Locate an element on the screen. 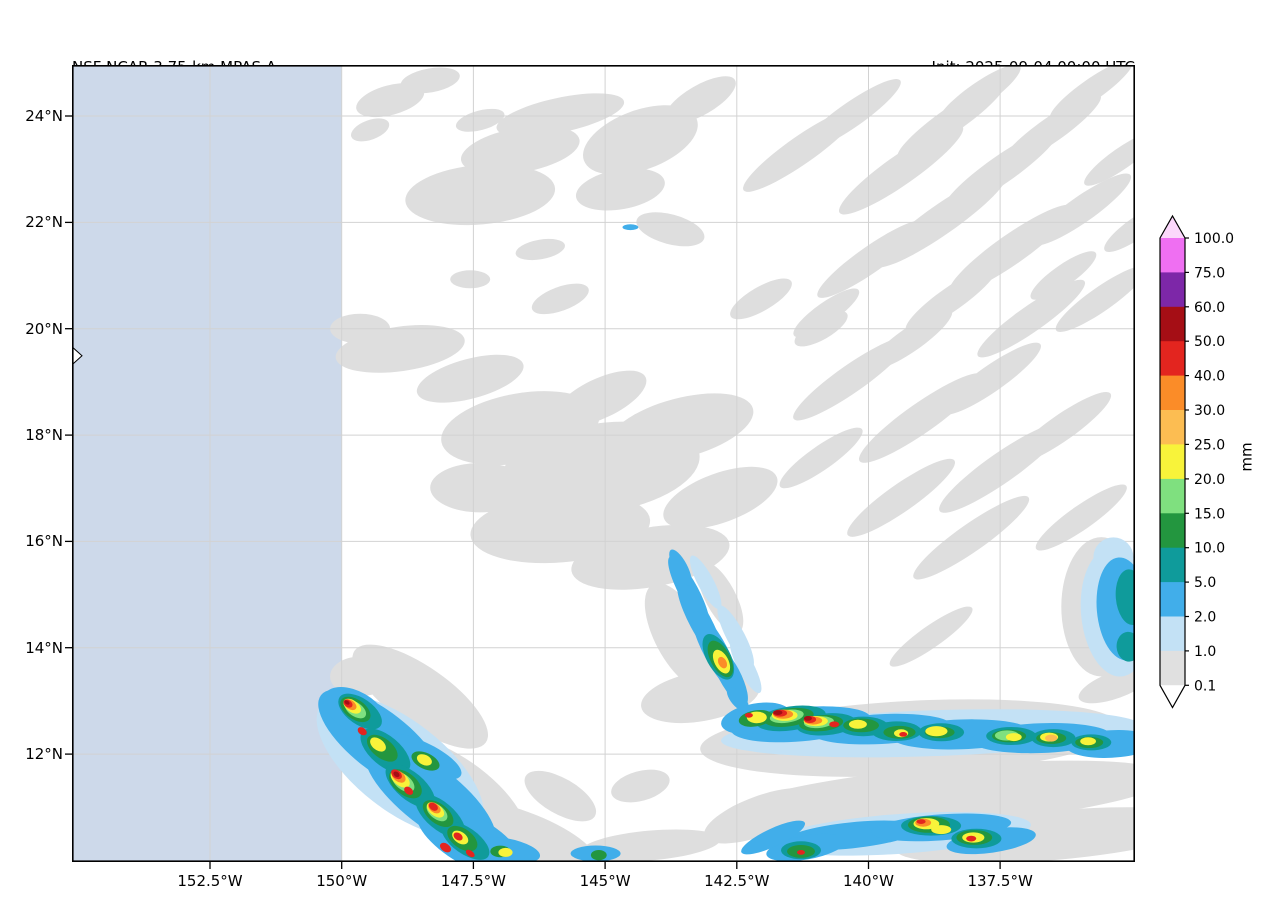 The height and width of the screenshot is (904, 1280). y-tick-label: 12°N is located at coordinates (44, 754).